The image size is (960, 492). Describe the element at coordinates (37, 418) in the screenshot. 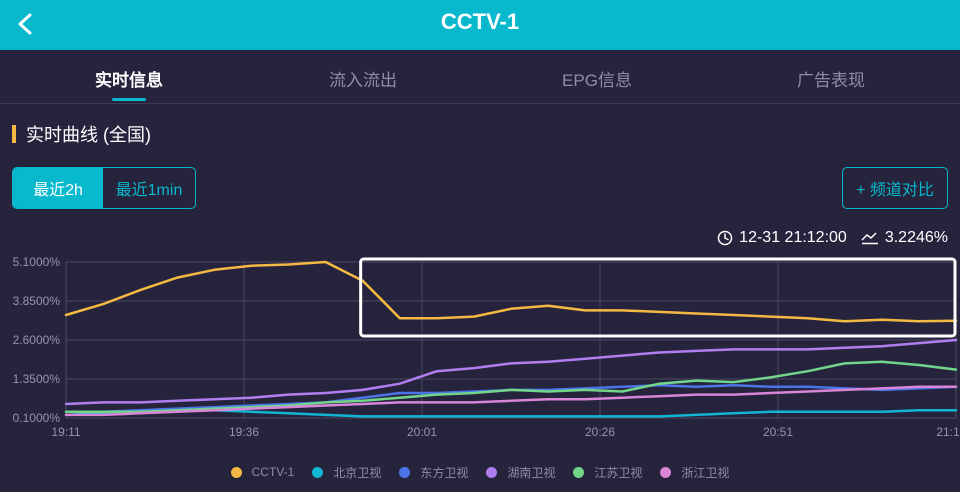

I see `y-tick-label: 0.1000%` at that location.